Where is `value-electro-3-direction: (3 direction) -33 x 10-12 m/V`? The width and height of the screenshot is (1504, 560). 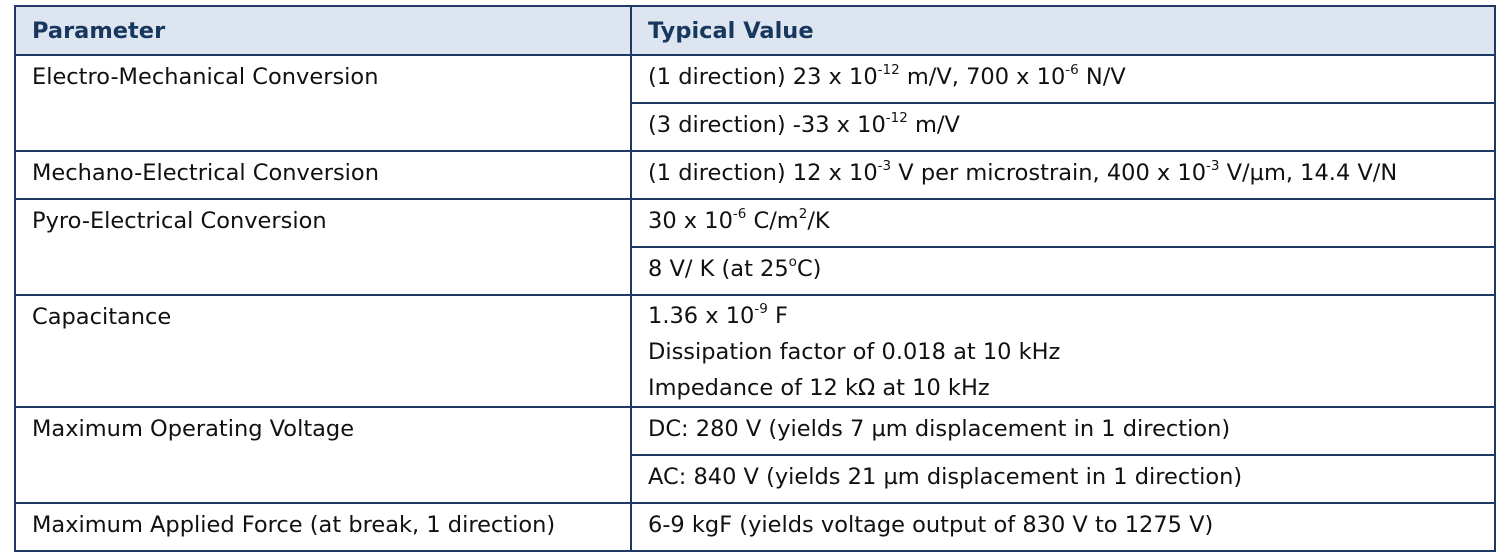
value-electro-3-direction: (3 direction) -33 x 10-12 m/V is located at coordinates (1063, 127).